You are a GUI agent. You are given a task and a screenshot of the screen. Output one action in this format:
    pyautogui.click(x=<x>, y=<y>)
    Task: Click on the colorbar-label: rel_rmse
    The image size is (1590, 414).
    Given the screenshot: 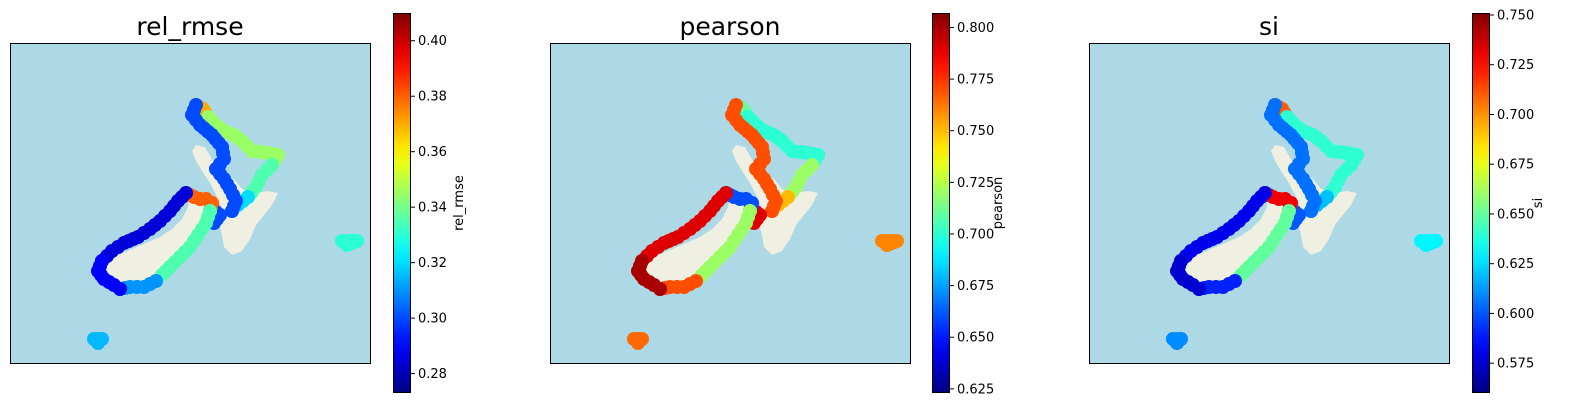 What is the action you would take?
    pyautogui.click(x=459, y=203)
    